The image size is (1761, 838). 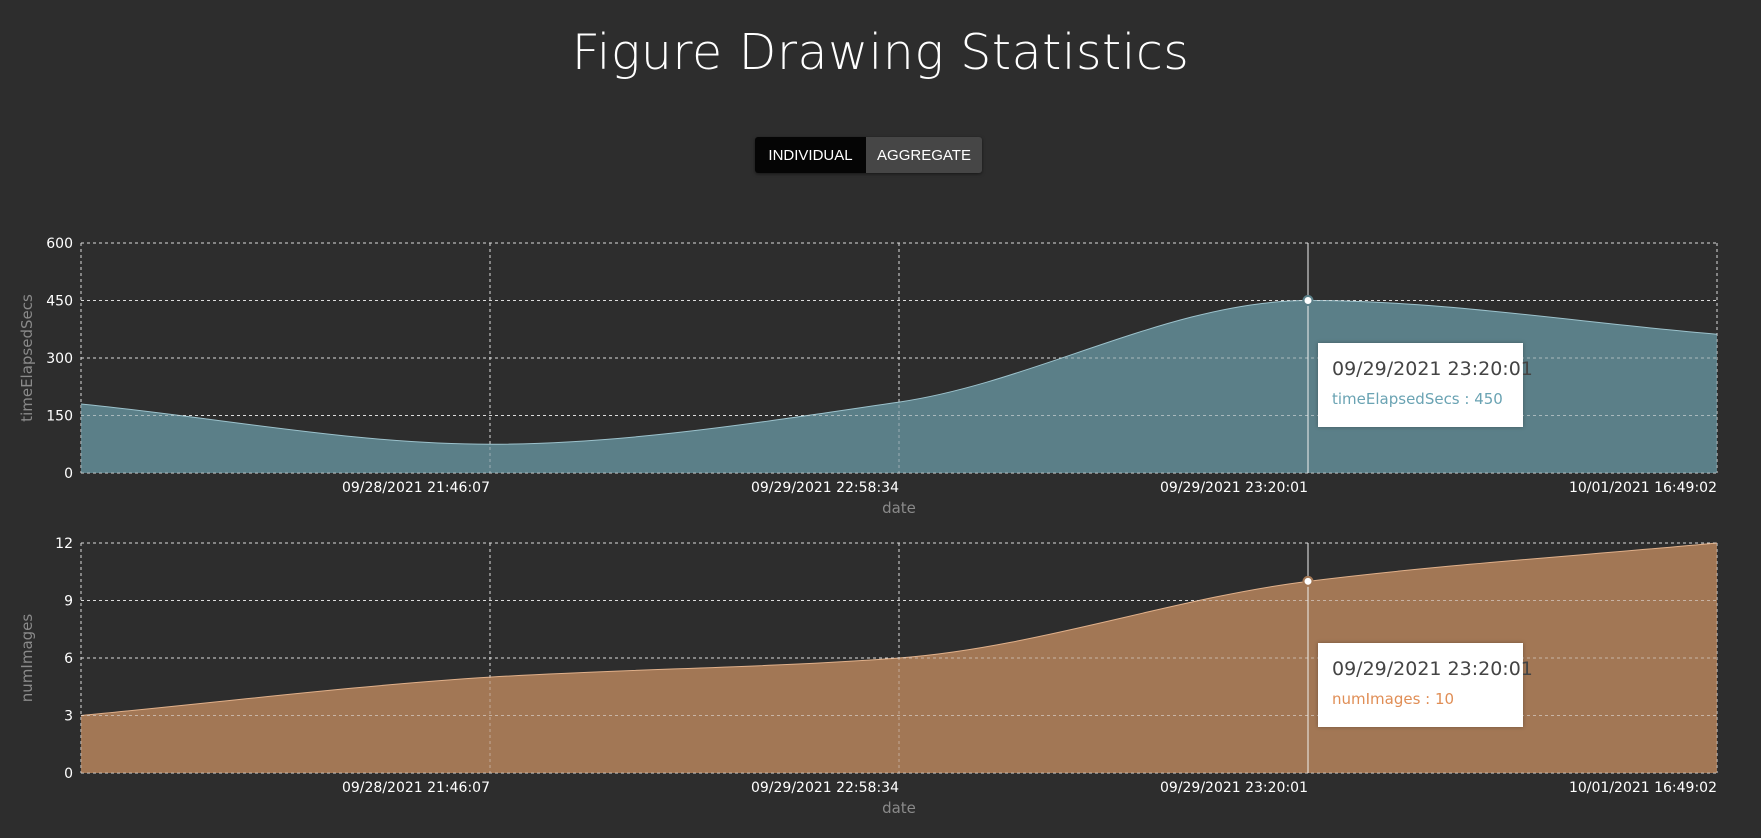 I want to click on images-x-tick-label: 09/29/2021 22:58:34, so click(x=825, y=788).